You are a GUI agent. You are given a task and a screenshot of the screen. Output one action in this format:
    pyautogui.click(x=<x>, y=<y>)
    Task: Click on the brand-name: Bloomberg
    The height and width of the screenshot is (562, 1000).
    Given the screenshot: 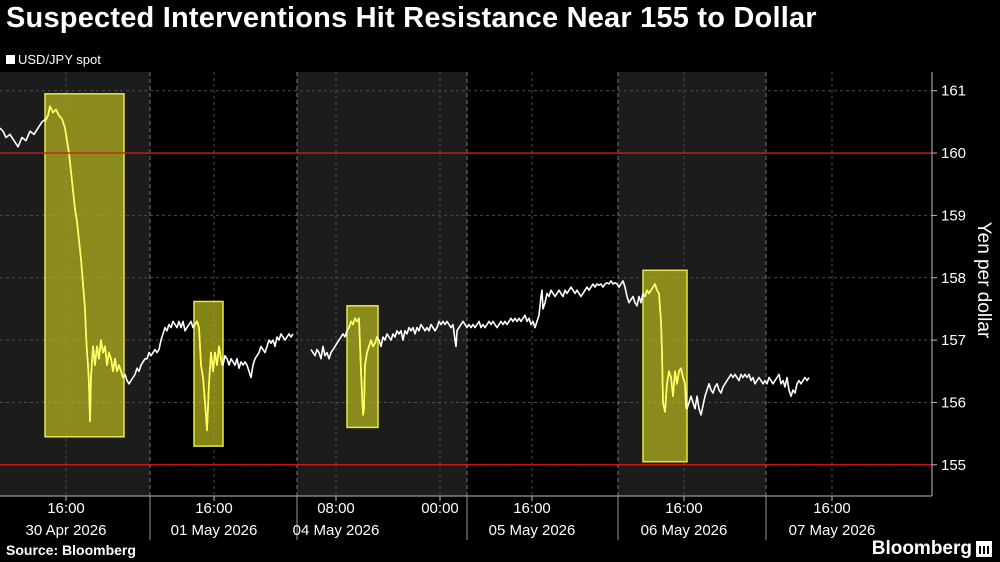 What is the action you would take?
    pyautogui.click(x=921, y=548)
    